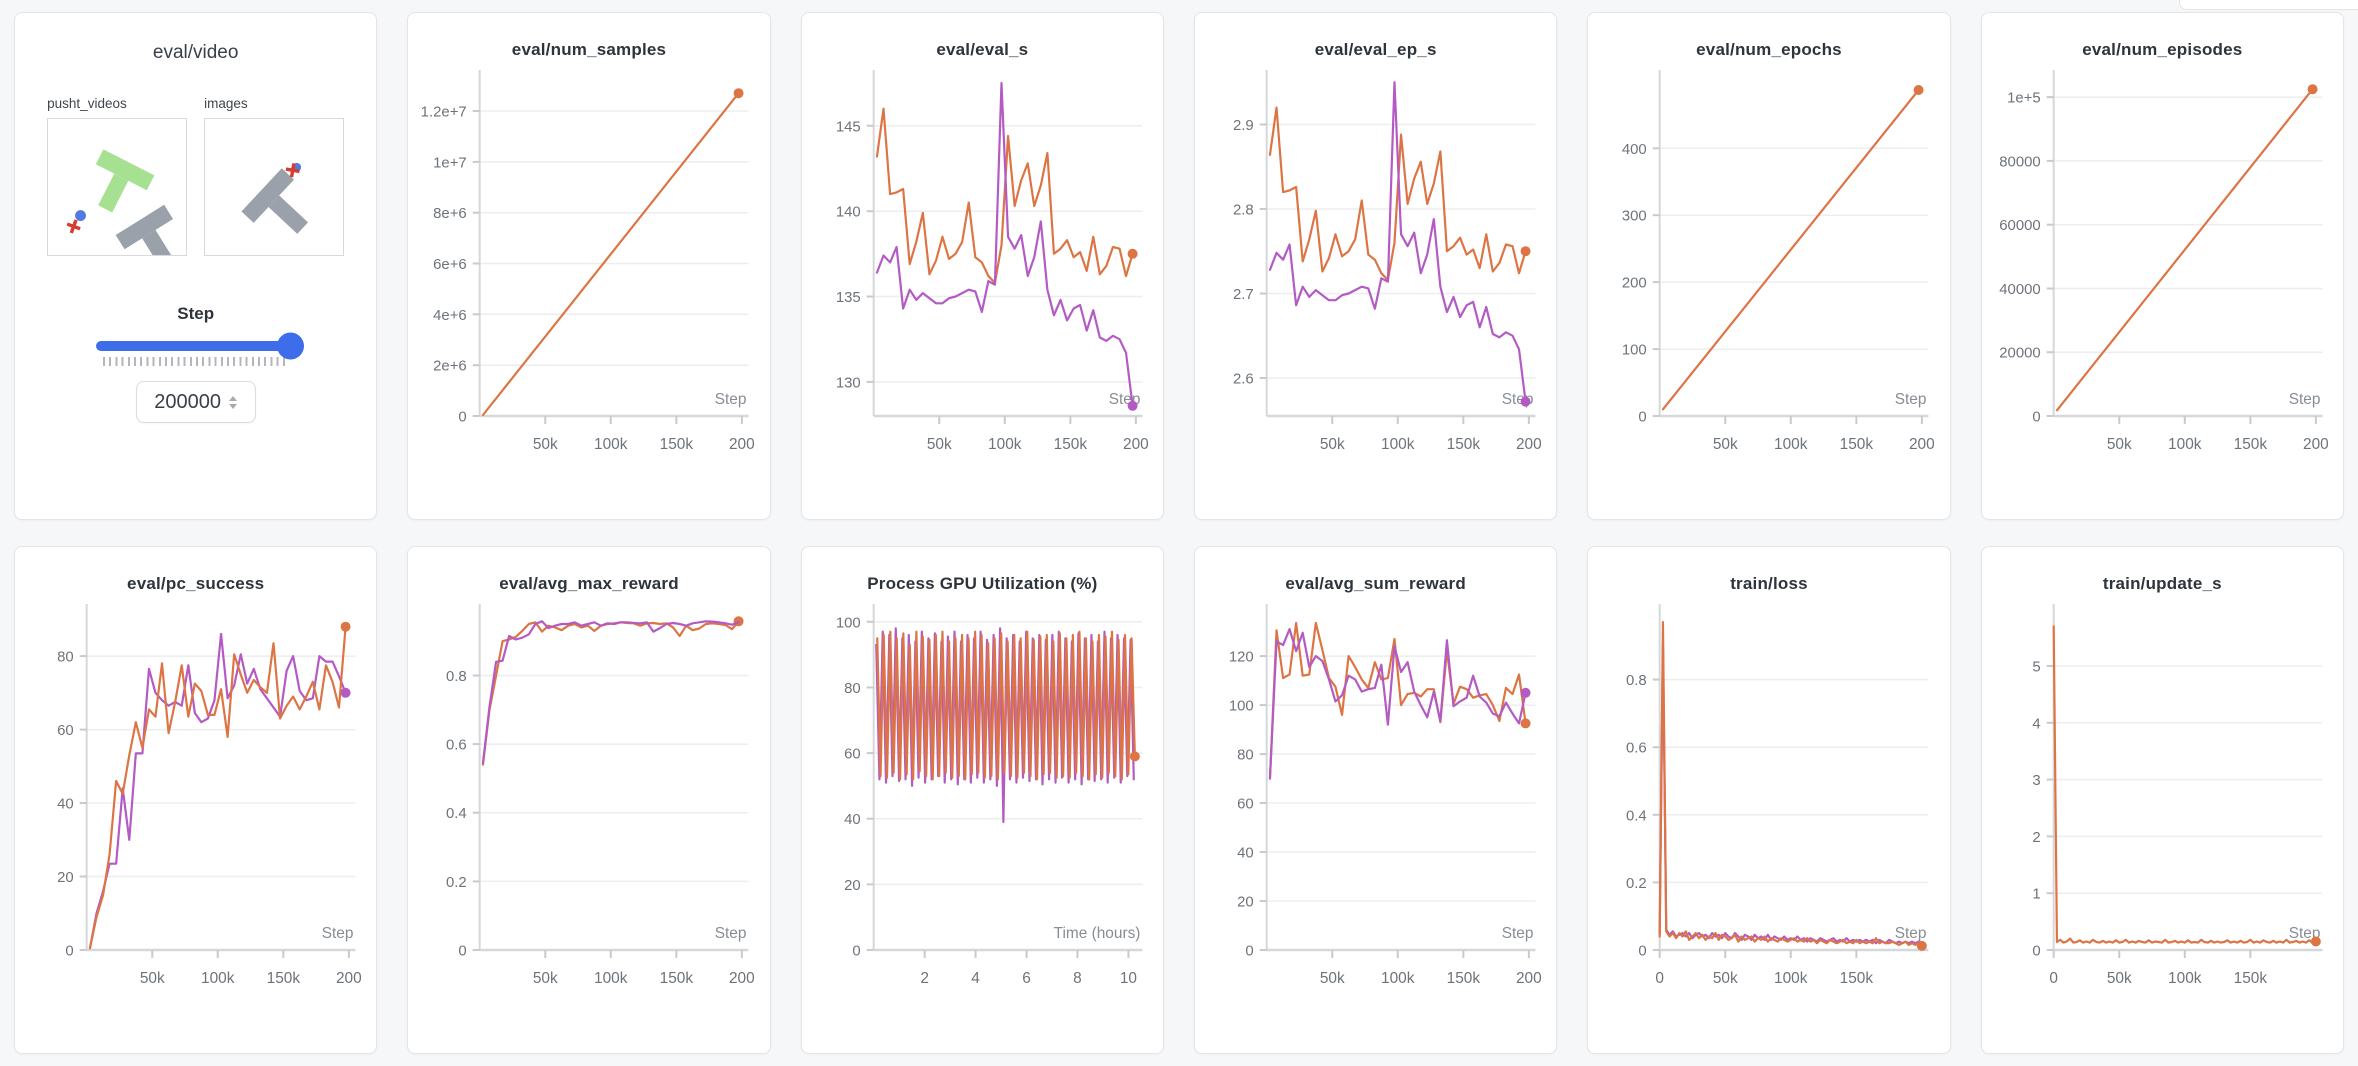 The height and width of the screenshot is (1066, 2358). Describe the element at coordinates (982, 583) in the screenshot. I see `chart-title: Process GPU Utilization (%)` at that location.